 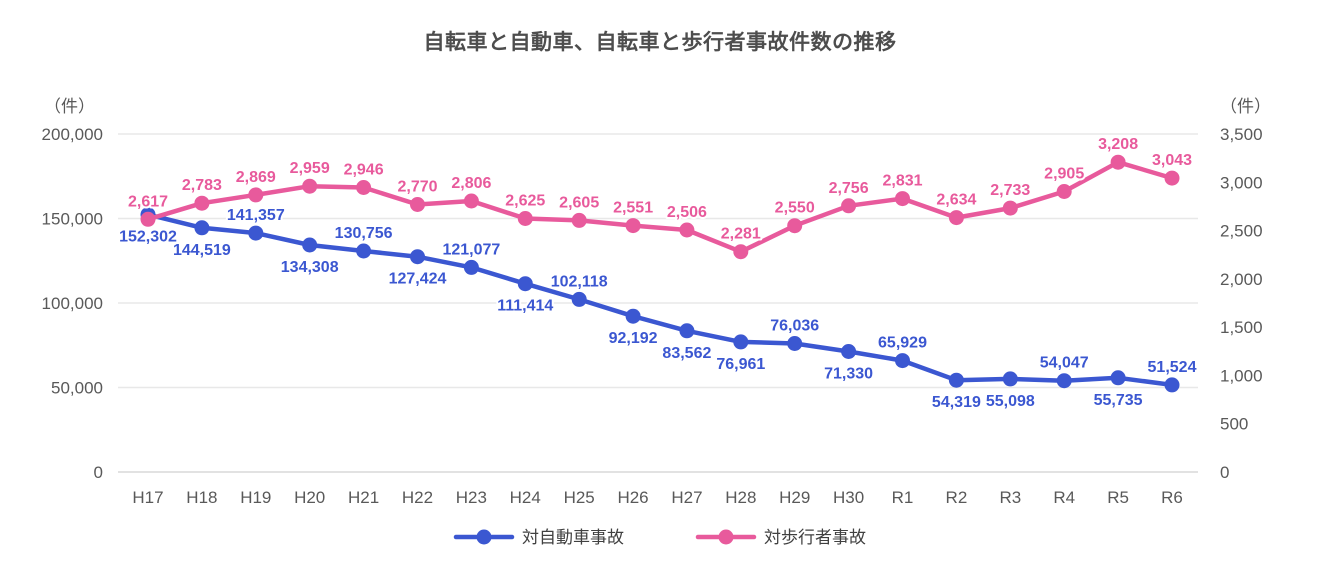 What do you see at coordinates (202, 185) in the screenshot?
I see `data-label: 2,783` at bounding box center [202, 185].